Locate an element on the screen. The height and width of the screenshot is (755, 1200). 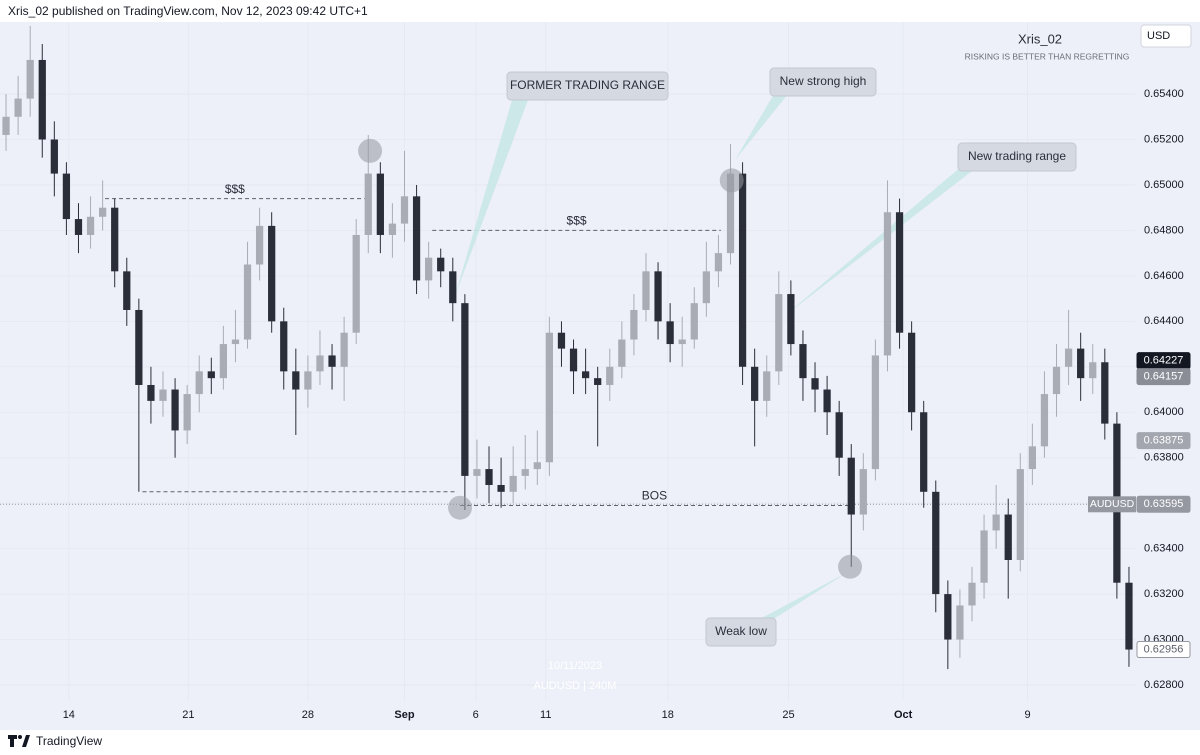
price-tag-label: 0.63595 is located at coordinates (1164, 504).